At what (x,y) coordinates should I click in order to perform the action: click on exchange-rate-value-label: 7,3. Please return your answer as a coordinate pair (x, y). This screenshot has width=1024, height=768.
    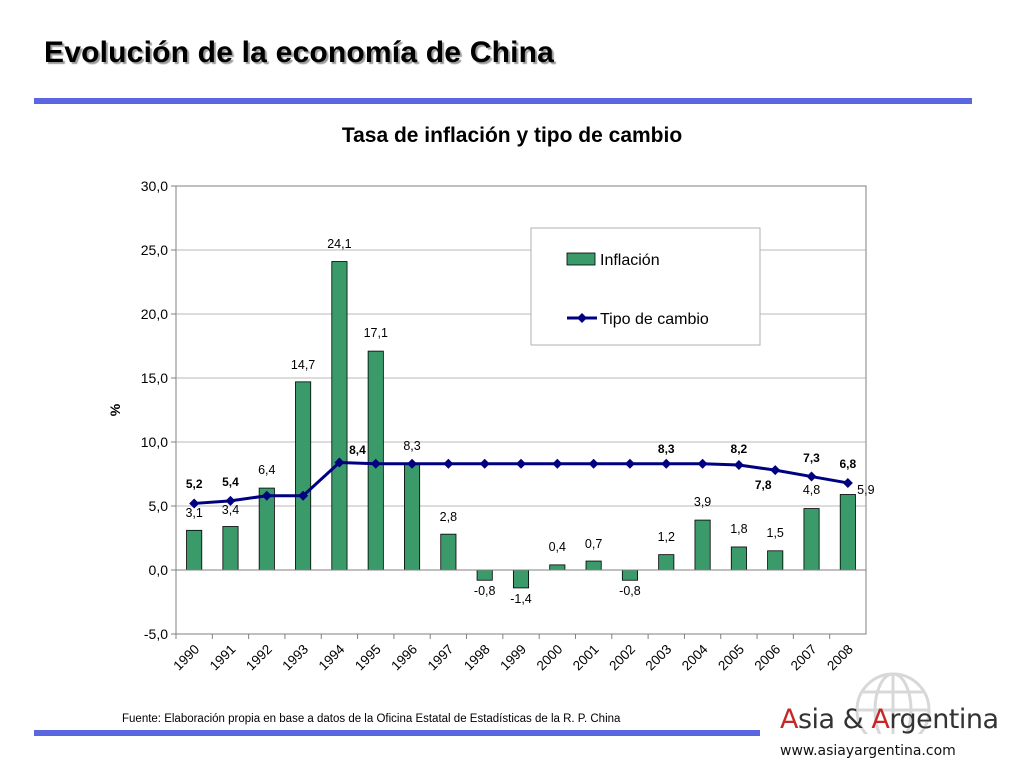
    Looking at the image, I should click on (811, 458).